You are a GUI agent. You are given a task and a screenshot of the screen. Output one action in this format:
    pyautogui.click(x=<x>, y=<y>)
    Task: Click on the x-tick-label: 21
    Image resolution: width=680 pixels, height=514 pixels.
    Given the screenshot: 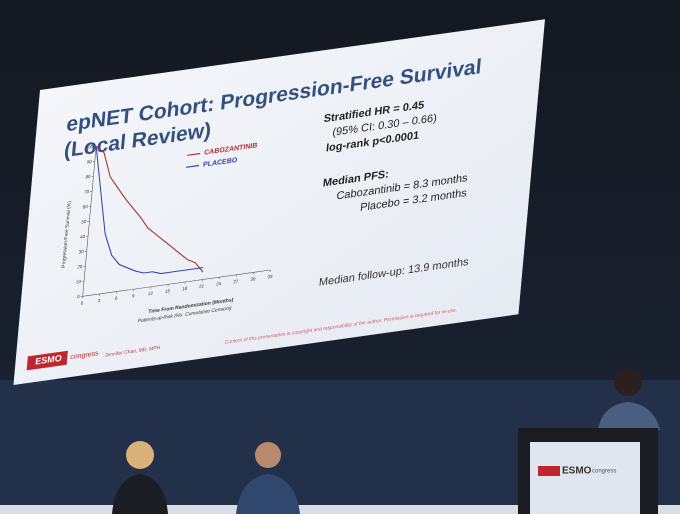 What is the action you would take?
    pyautogui.click(x=202, y=286)
    